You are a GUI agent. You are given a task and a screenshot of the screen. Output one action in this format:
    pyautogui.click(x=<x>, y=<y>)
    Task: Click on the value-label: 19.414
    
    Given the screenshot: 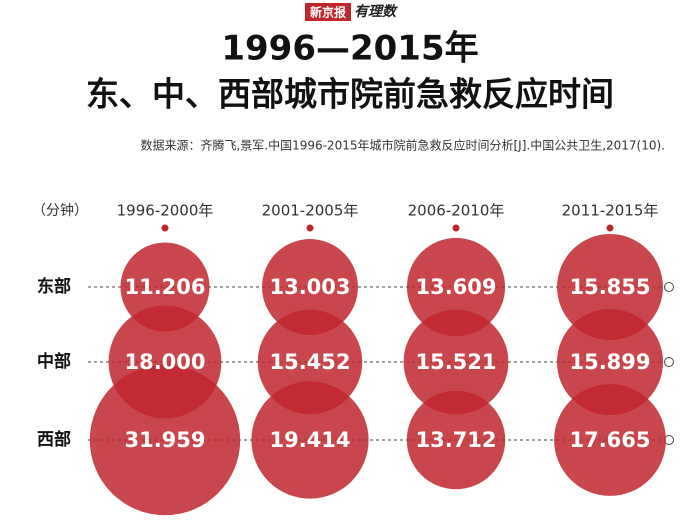 What is the action you would take?
    pyautogui.click(x=309, y=440)
    